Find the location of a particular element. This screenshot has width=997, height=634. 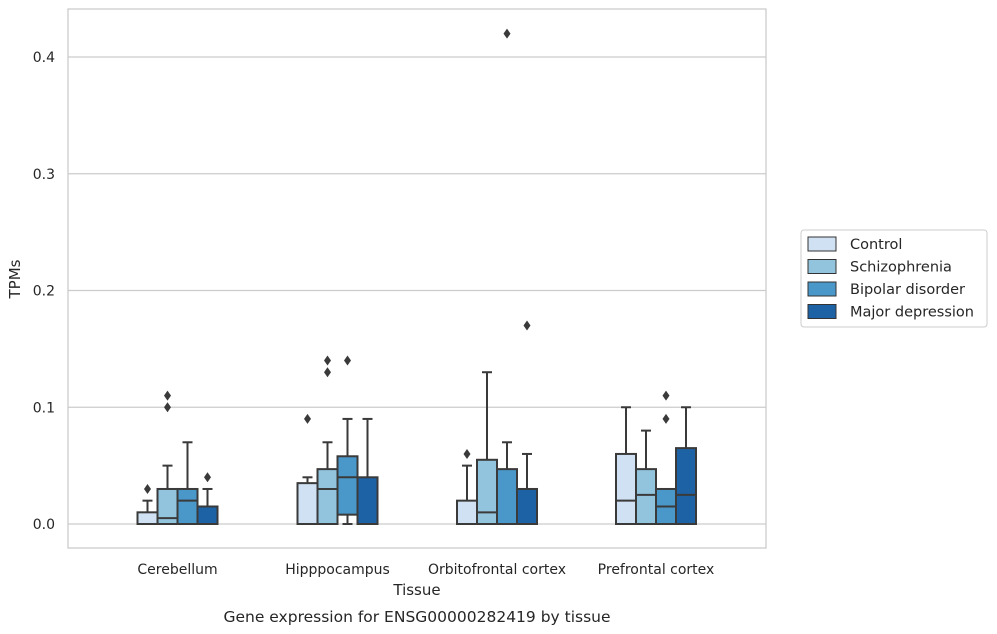

y-tick-label: 0.2 is located at coordinates (44, 292).